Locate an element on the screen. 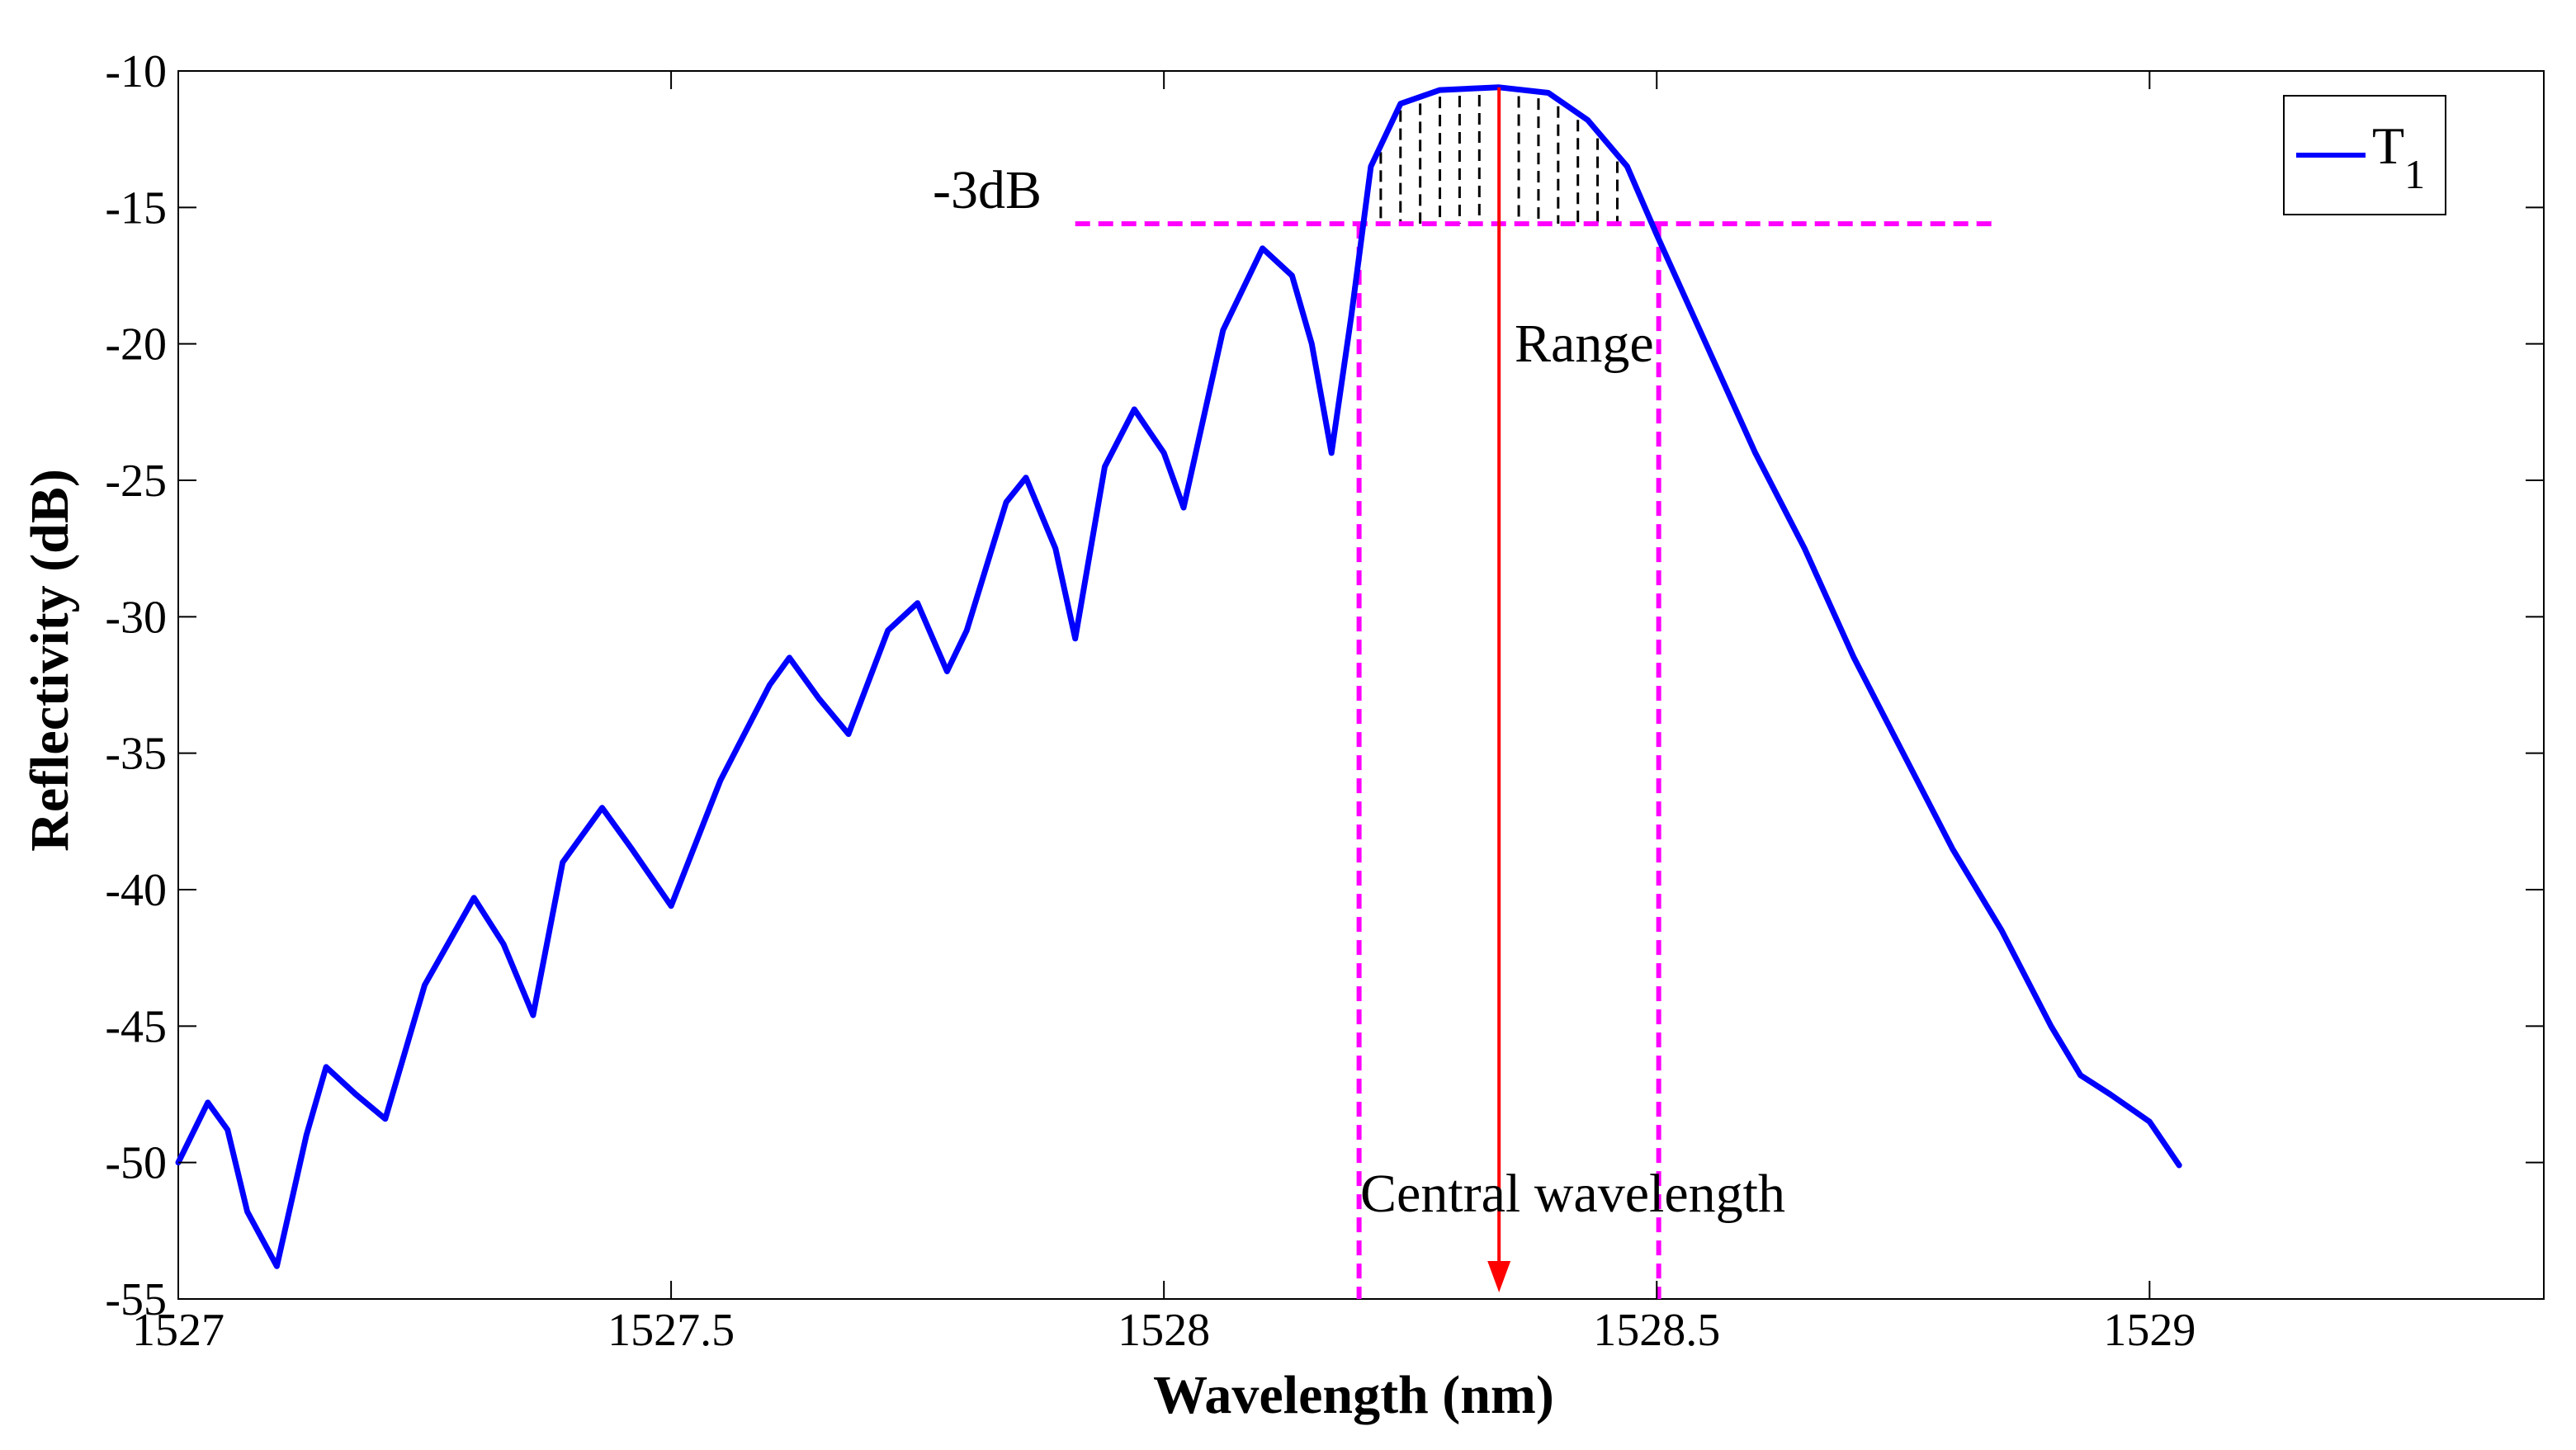 The image size is (2576, 1450). central-wavelength-label: Central wavelength is located at coordinates (1572, 1194).